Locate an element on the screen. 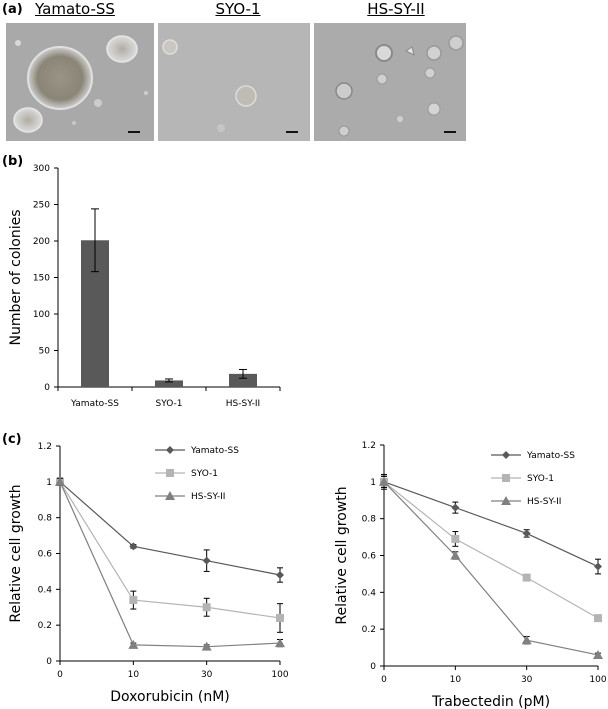 This screenshot has height=709, width=608. x-tick-label: Yamato-SS is located at coordinates (94, 404).